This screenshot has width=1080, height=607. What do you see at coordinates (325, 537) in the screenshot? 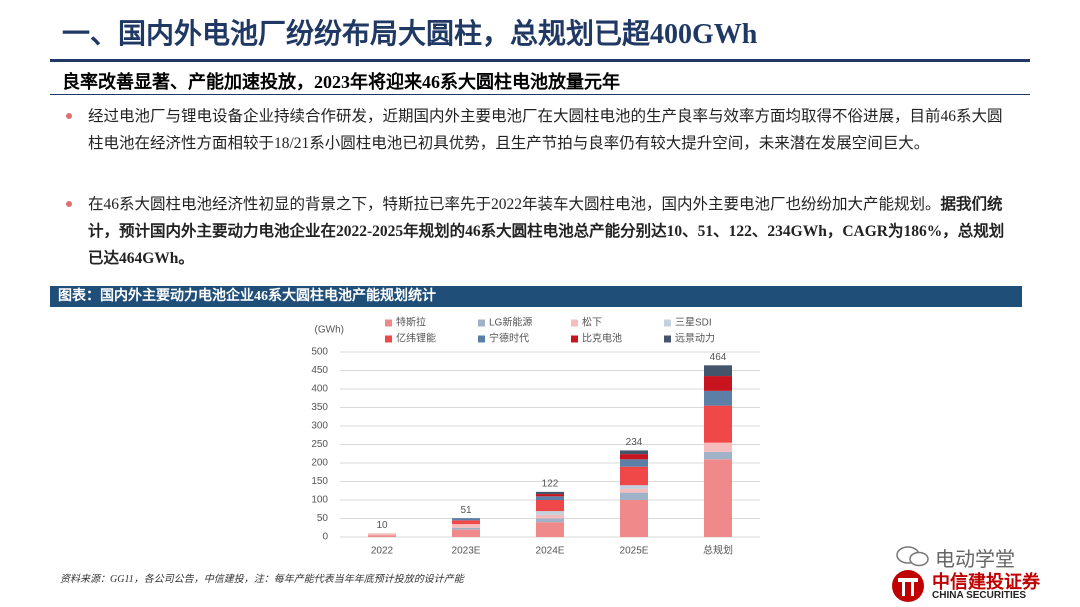
I see `y-tick-label: 0` at bounding box center [325, 537].